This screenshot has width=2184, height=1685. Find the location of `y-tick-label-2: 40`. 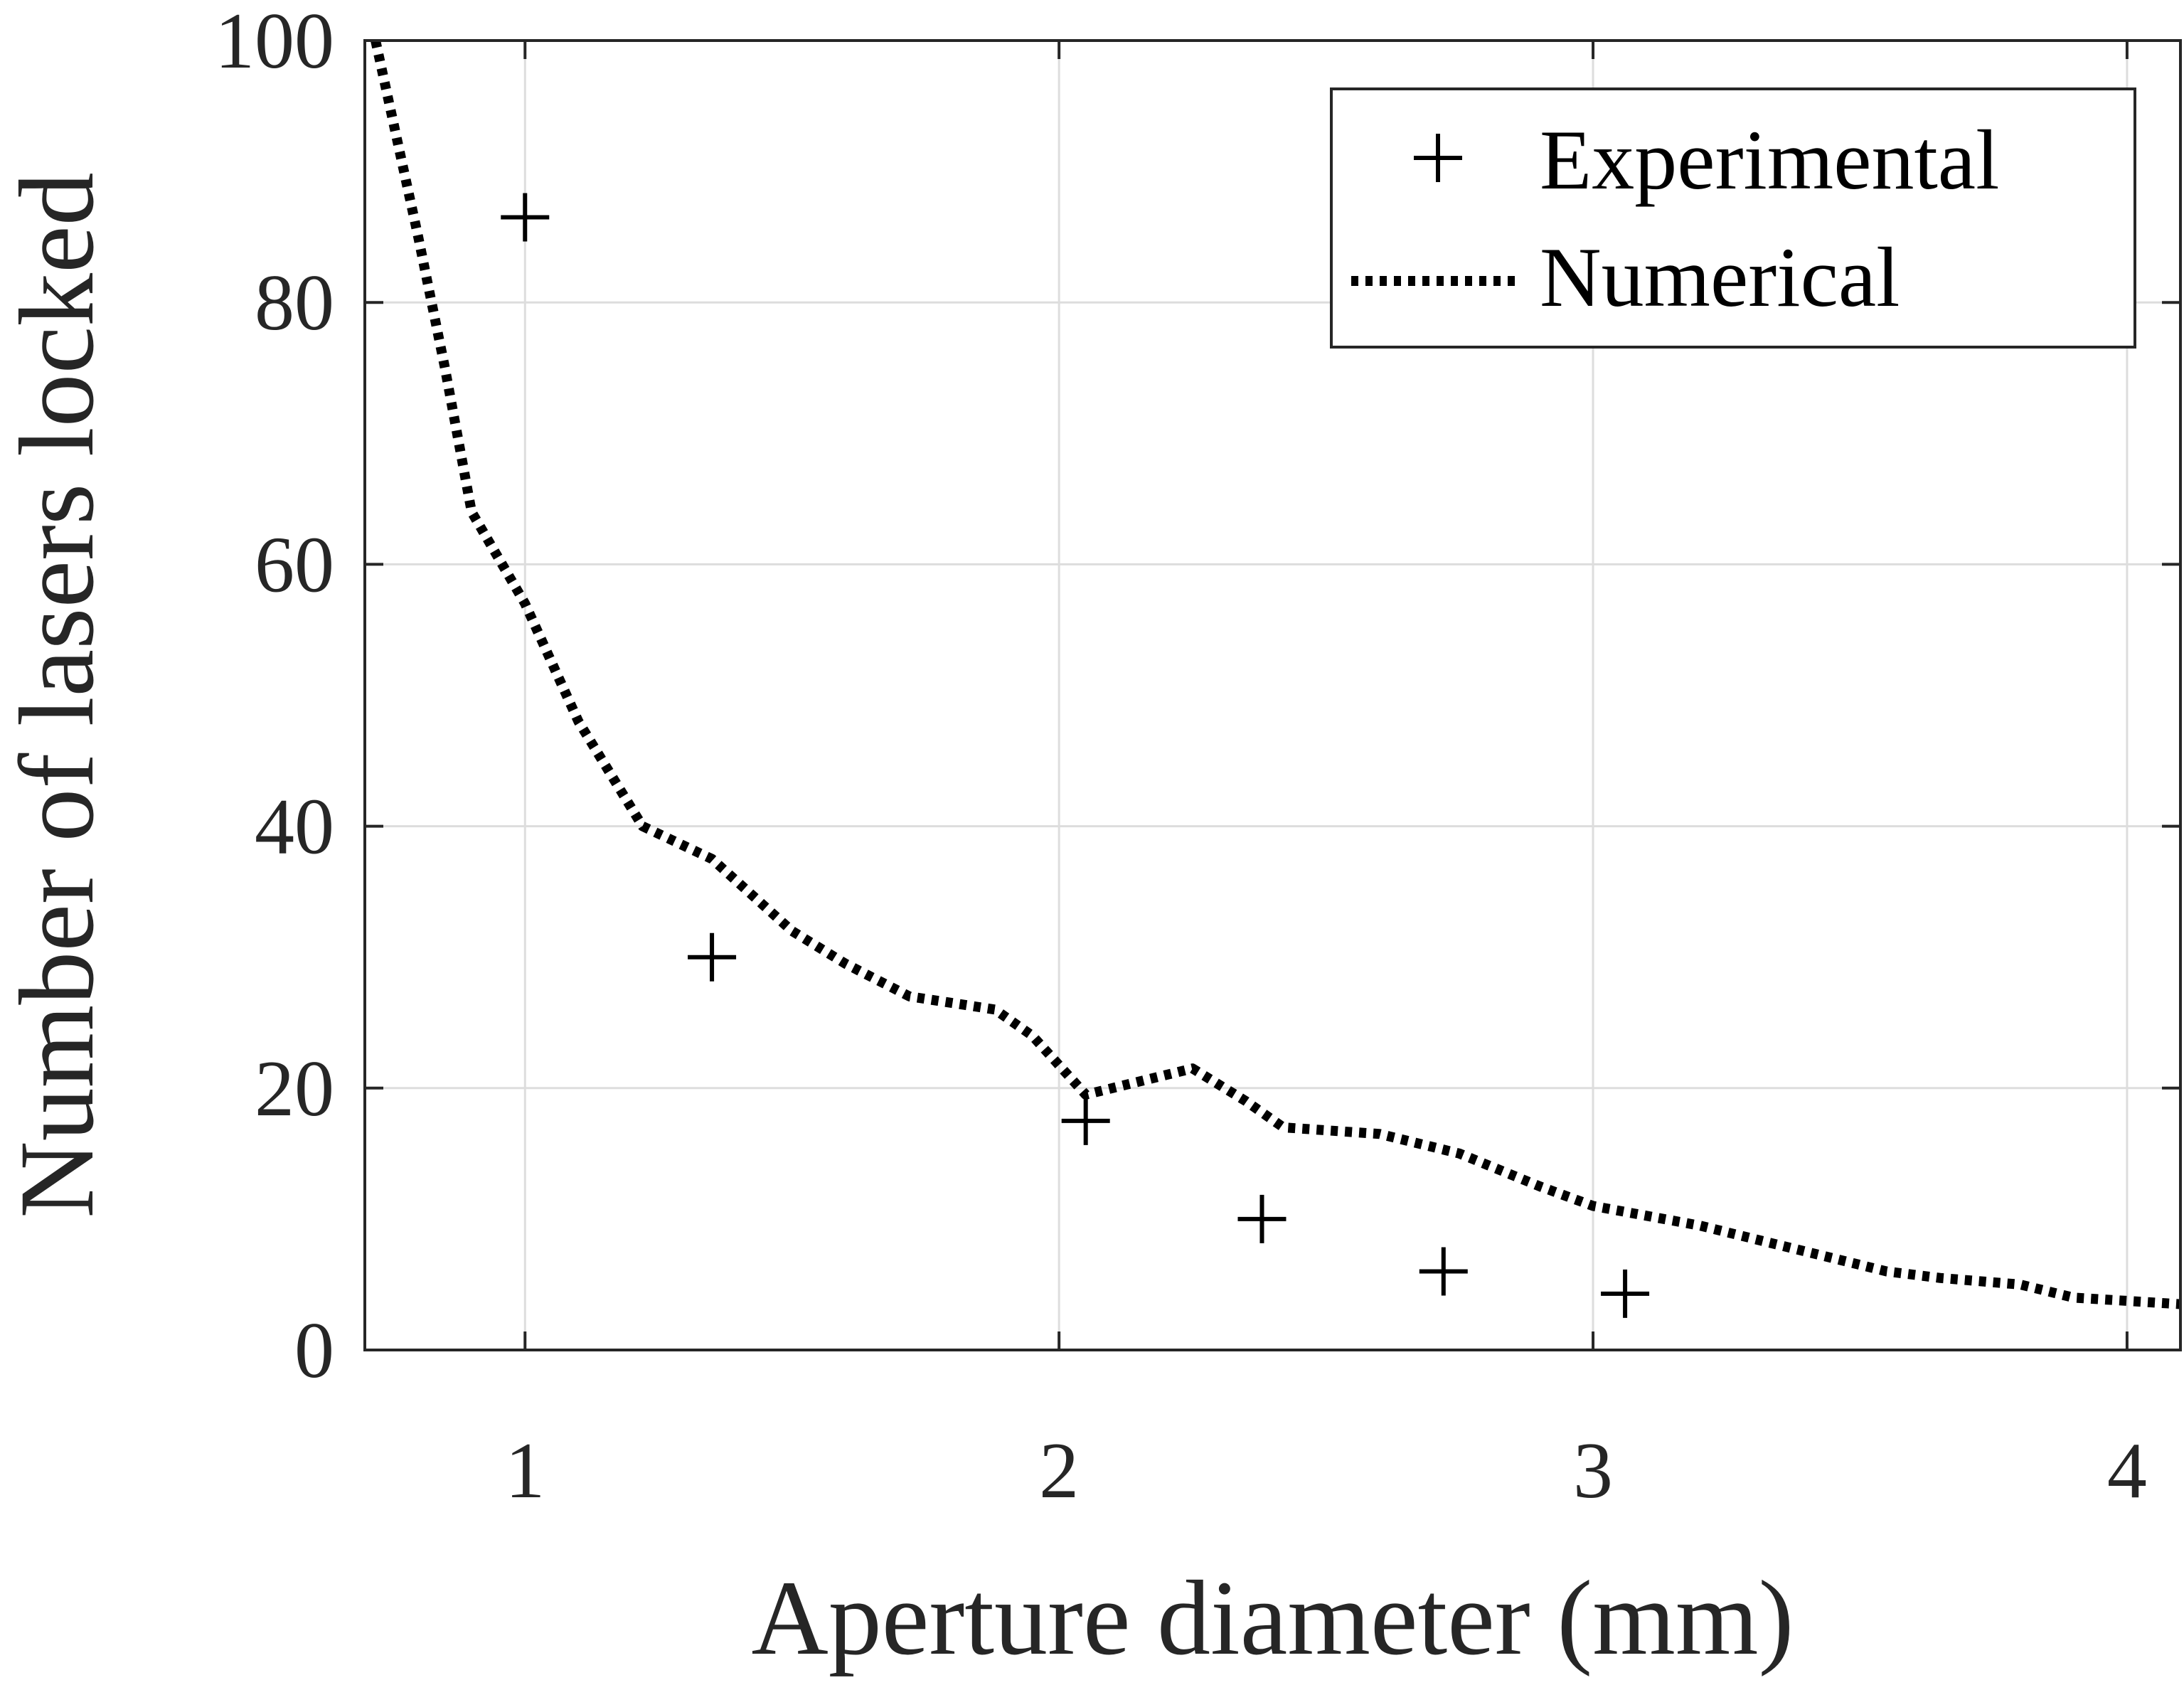

y-tick-label-2: 40 is located at coordinates (294, 827).